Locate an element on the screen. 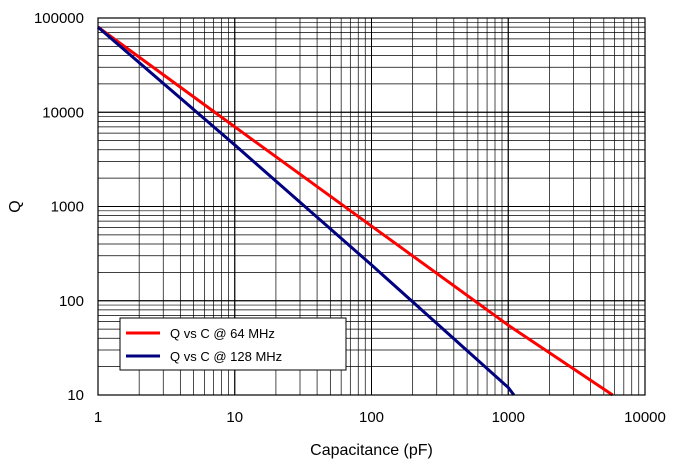  x-tick-label: 1 is located at coordinates (98, 417).